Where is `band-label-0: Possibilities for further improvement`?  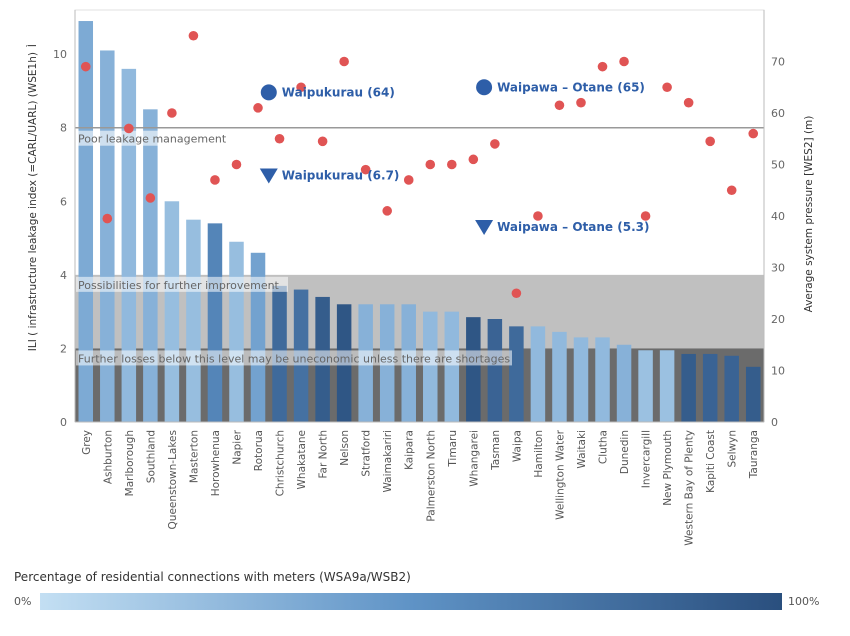 band-label-0: Possibilities for further improvement is located at coordinates (179, 285).